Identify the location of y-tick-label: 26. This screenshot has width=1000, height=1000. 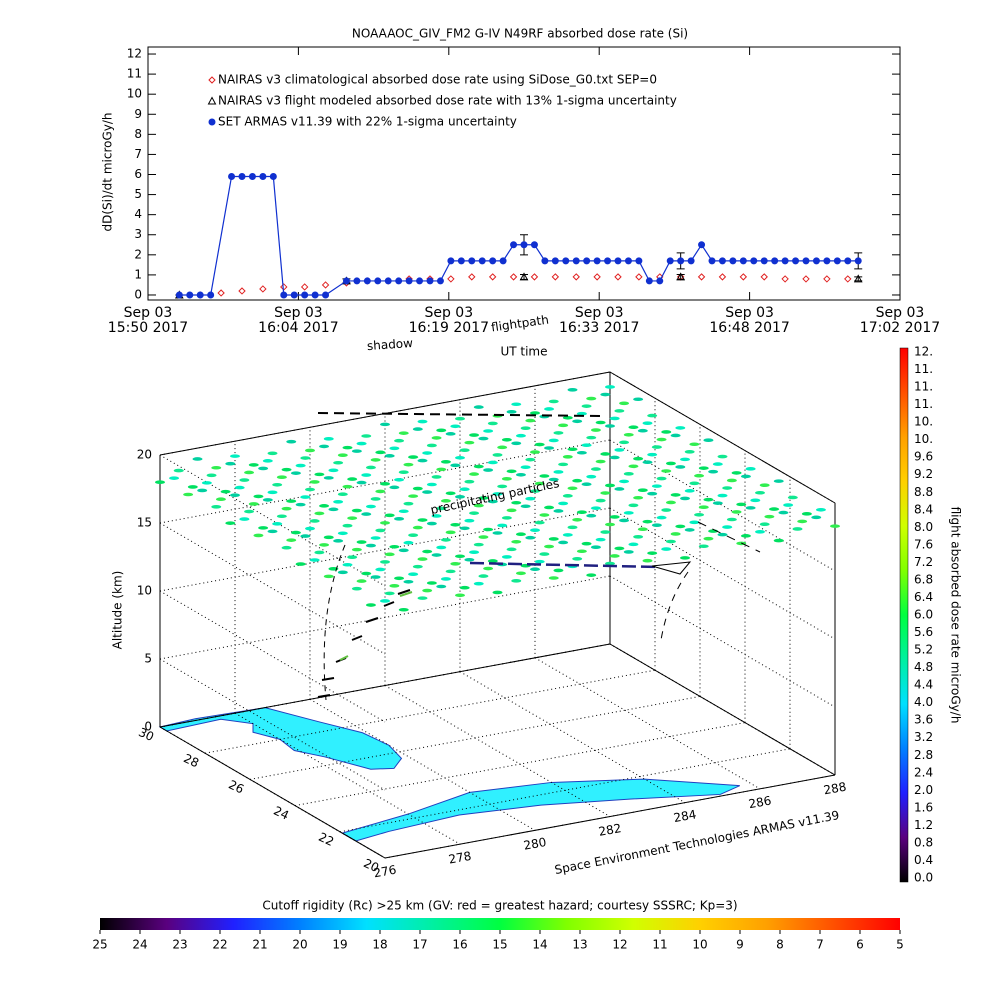
(236, 786).